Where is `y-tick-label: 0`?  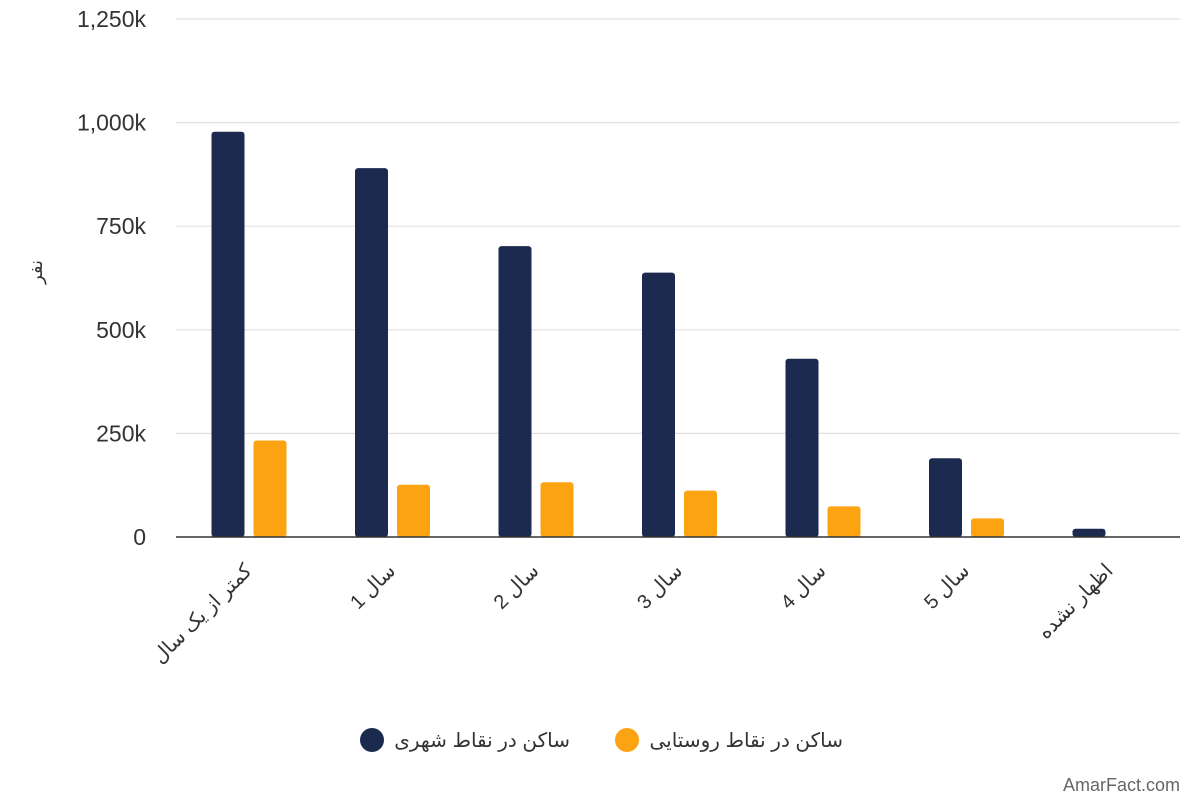
y-tick-label: 0 is located at coordinates (139, 537).